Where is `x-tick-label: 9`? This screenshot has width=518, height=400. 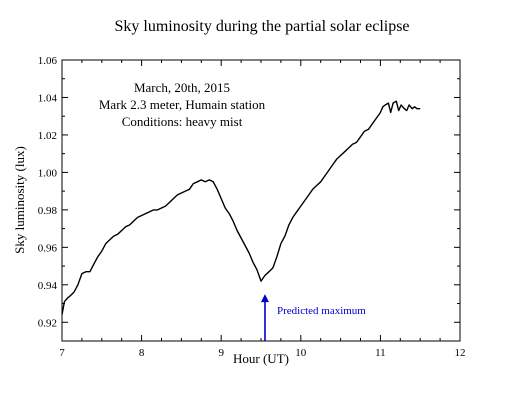
x-tick-label: 9 is located at coordinates (221, 353).